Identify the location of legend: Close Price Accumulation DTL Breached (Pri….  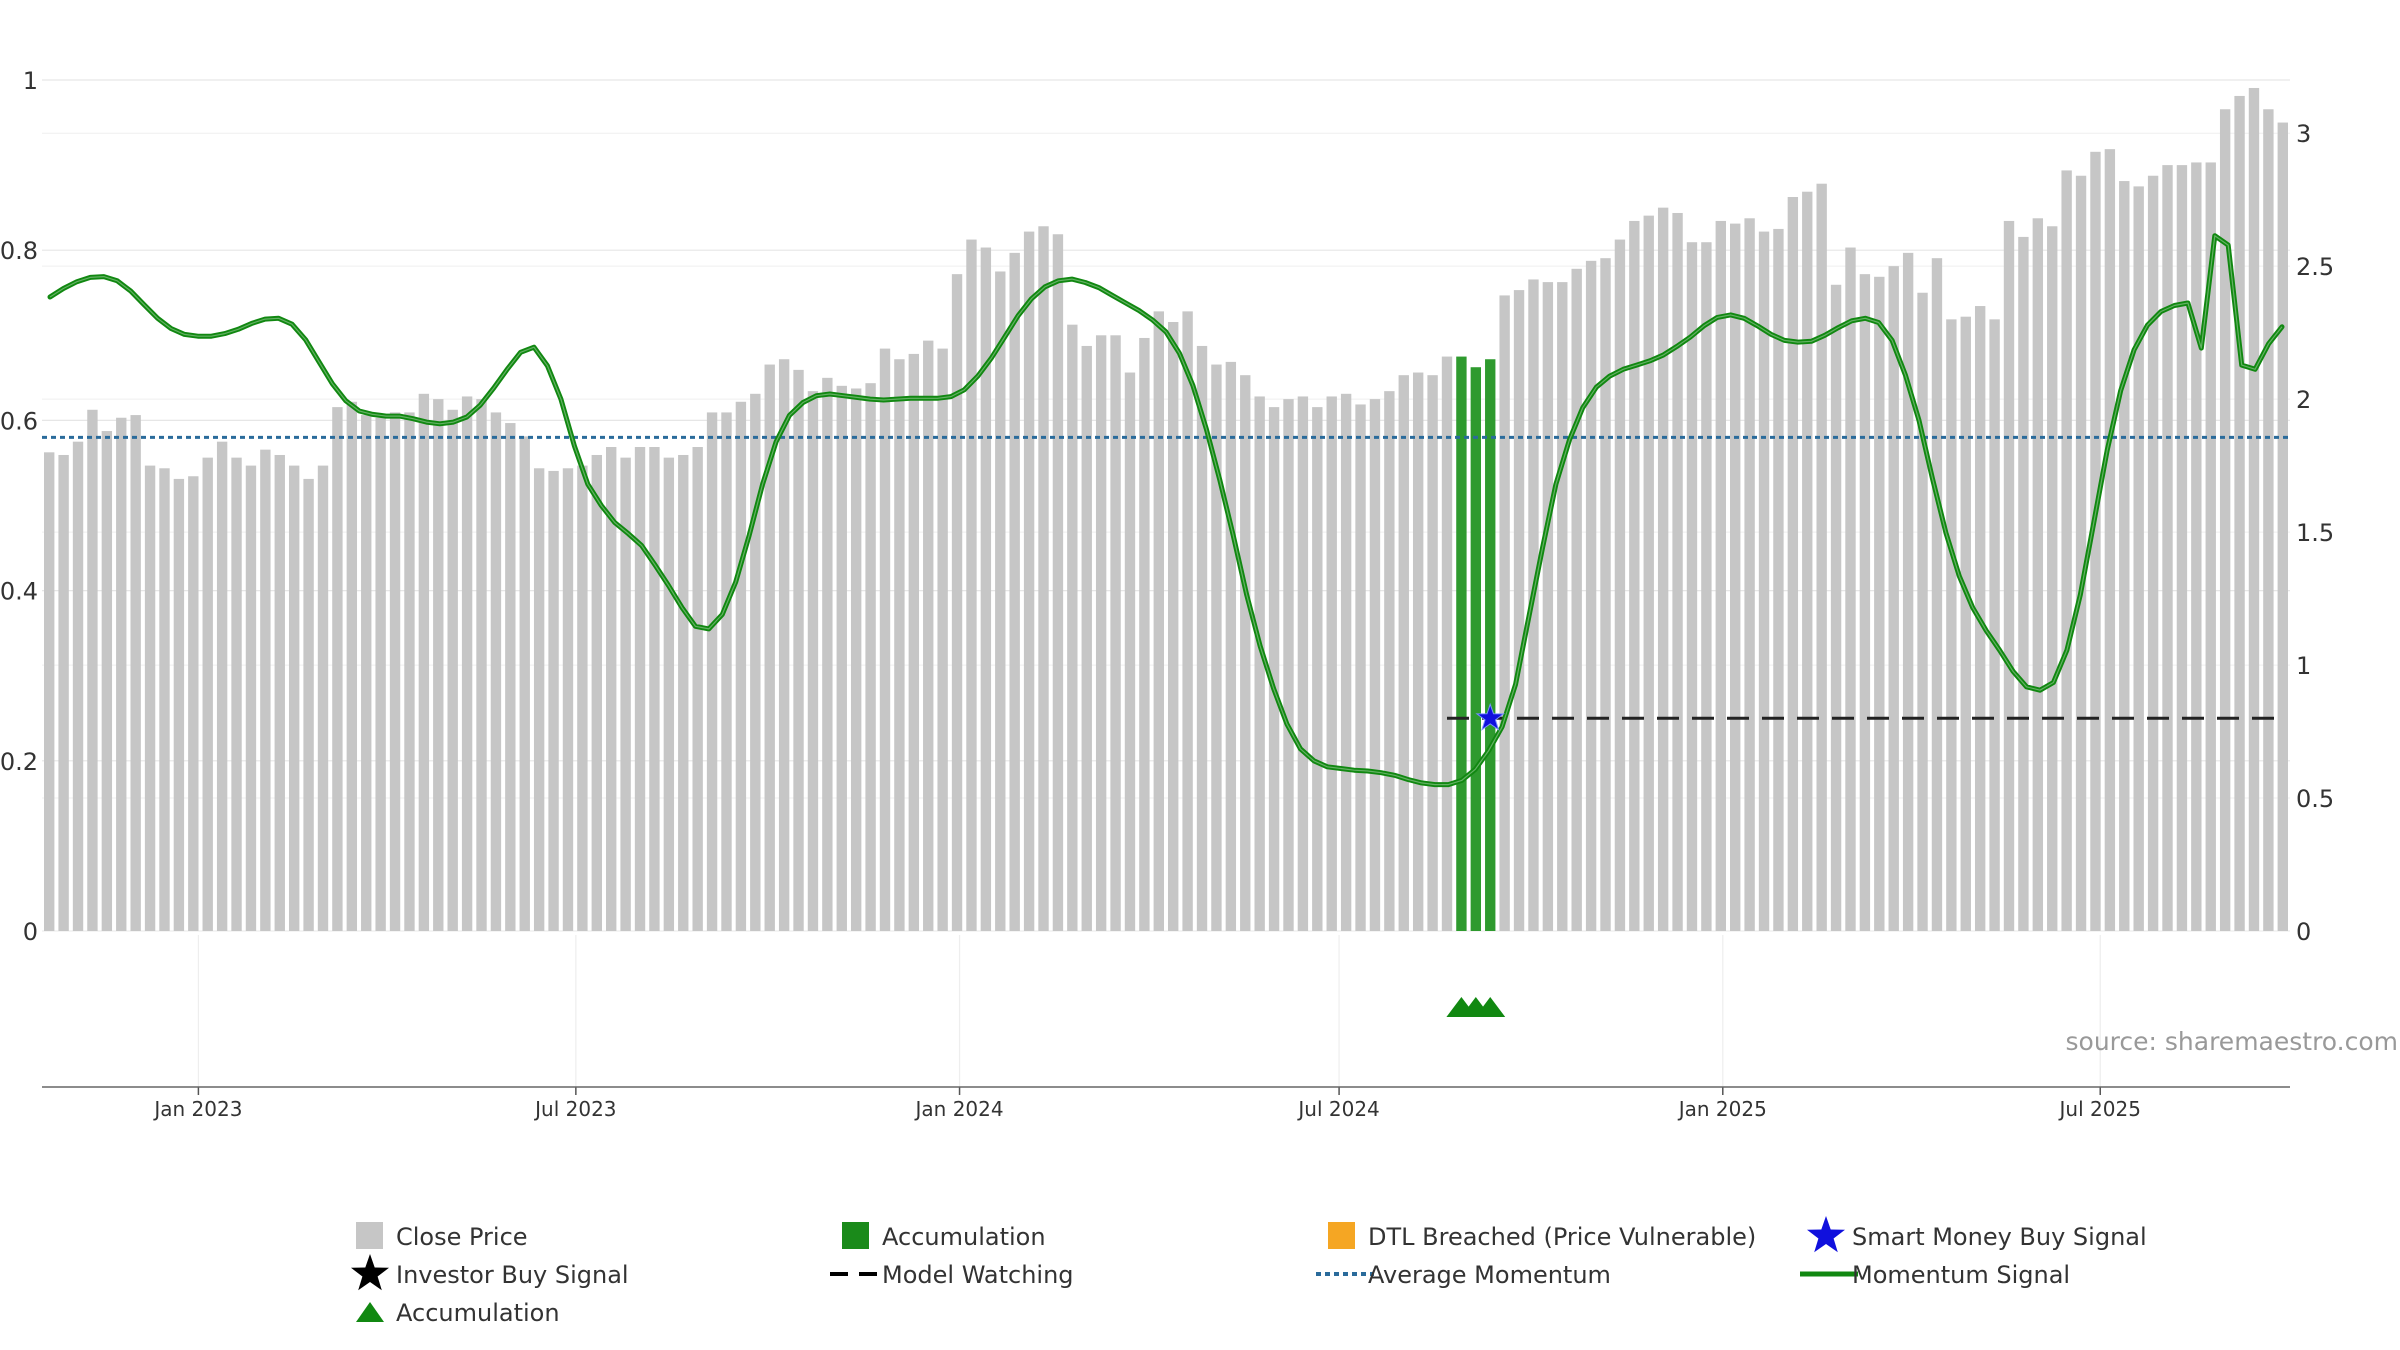
(1249, 1271).